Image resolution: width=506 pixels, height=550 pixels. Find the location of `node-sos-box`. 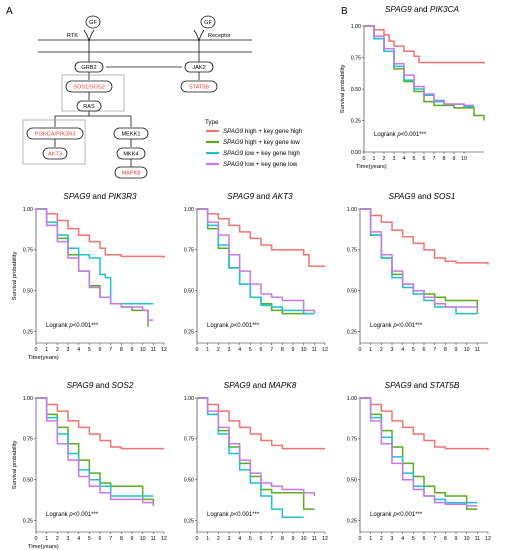

node-sos-box is located at coordinates (89, 86).